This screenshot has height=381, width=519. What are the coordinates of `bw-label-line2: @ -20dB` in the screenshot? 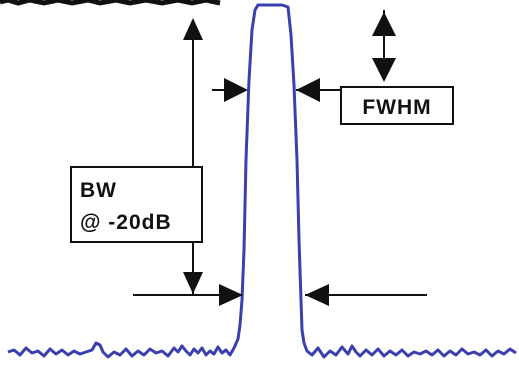 It's located at (126, 222).